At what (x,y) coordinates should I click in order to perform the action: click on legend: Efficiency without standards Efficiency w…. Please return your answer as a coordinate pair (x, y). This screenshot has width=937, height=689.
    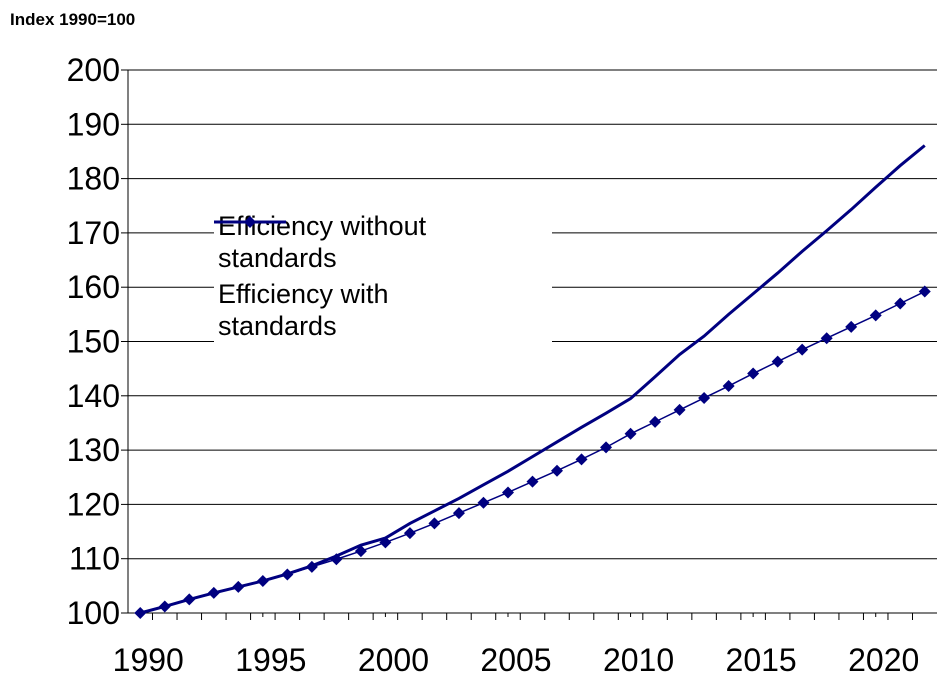
    Looking at the image, I should click on (383, 278).